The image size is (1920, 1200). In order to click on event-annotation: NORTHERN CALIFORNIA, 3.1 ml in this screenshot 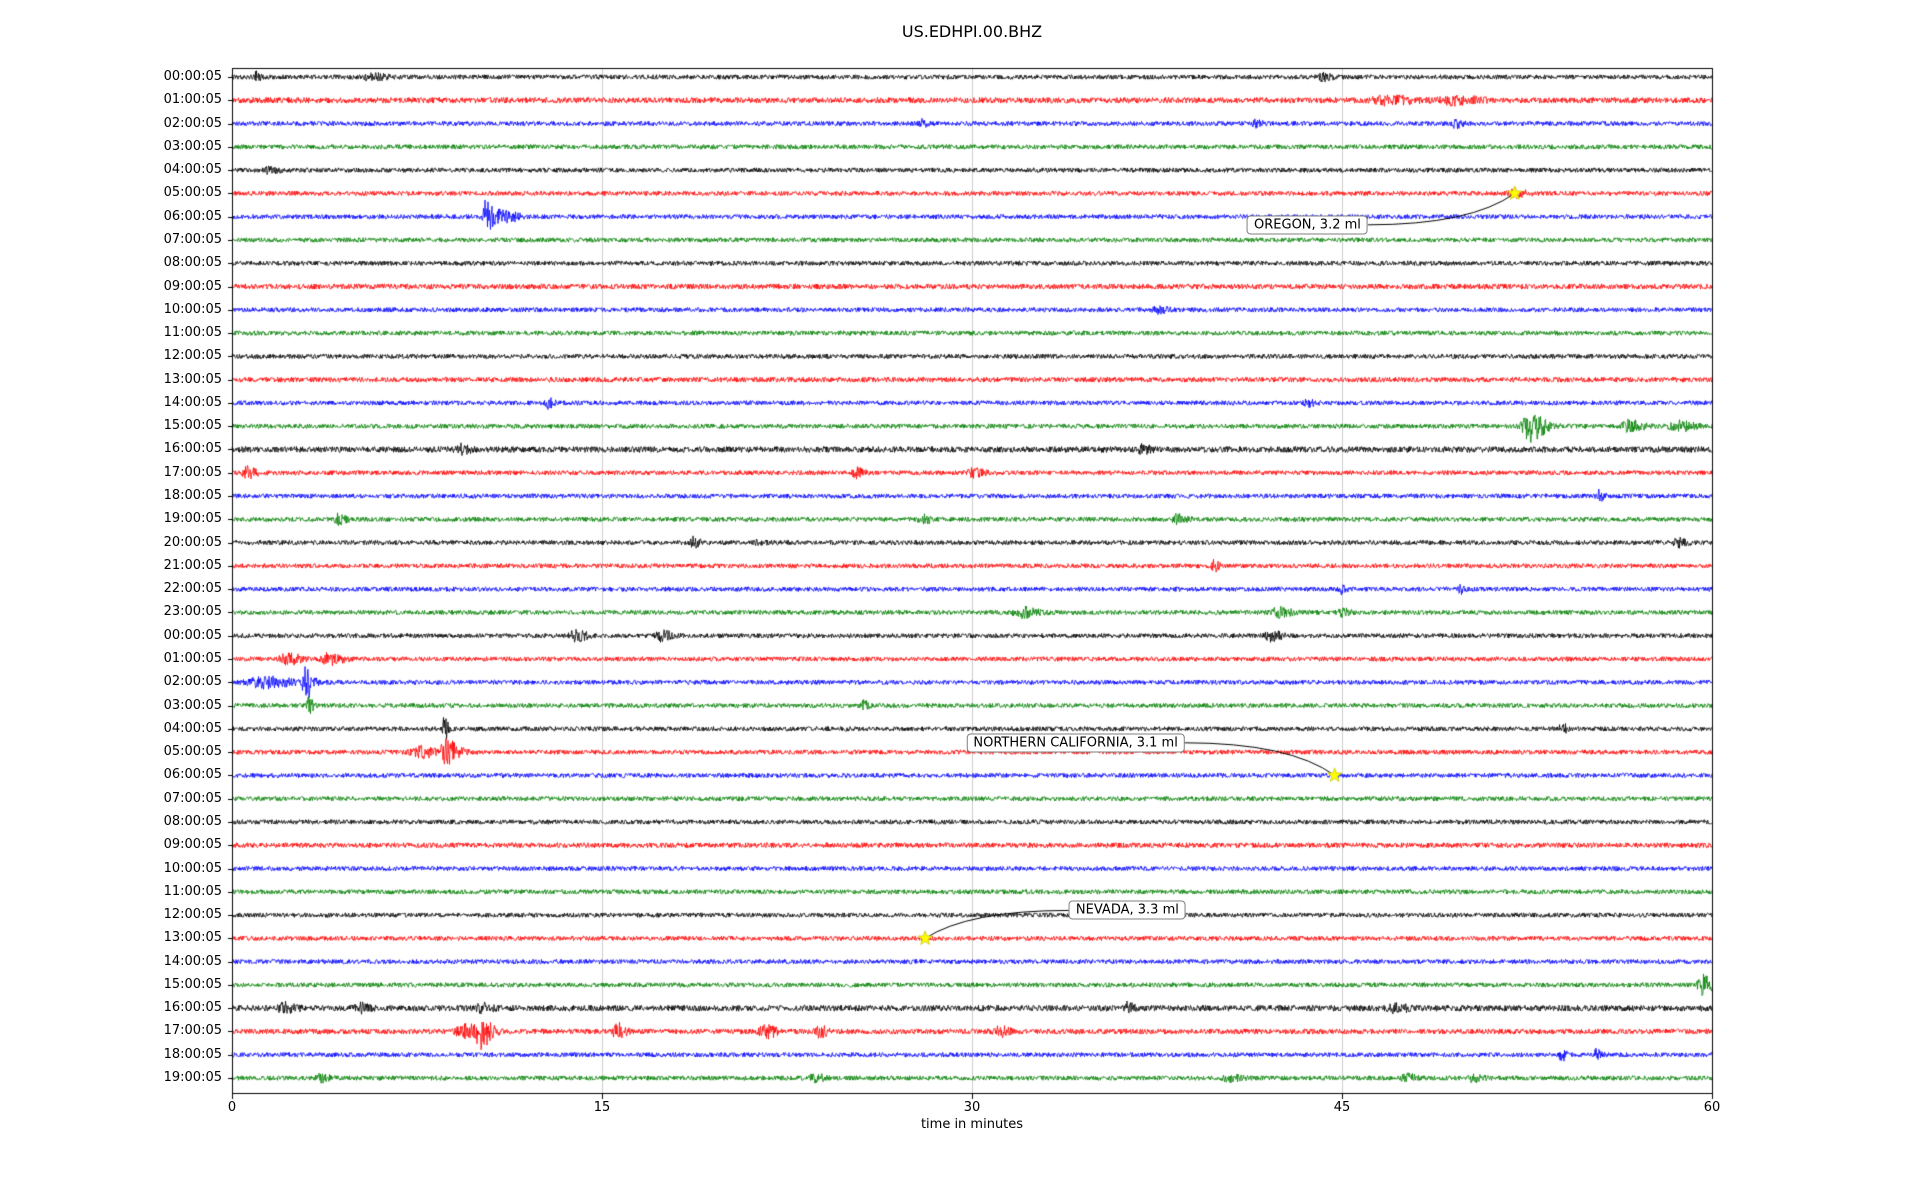, I will do `click(1075, 743)`.